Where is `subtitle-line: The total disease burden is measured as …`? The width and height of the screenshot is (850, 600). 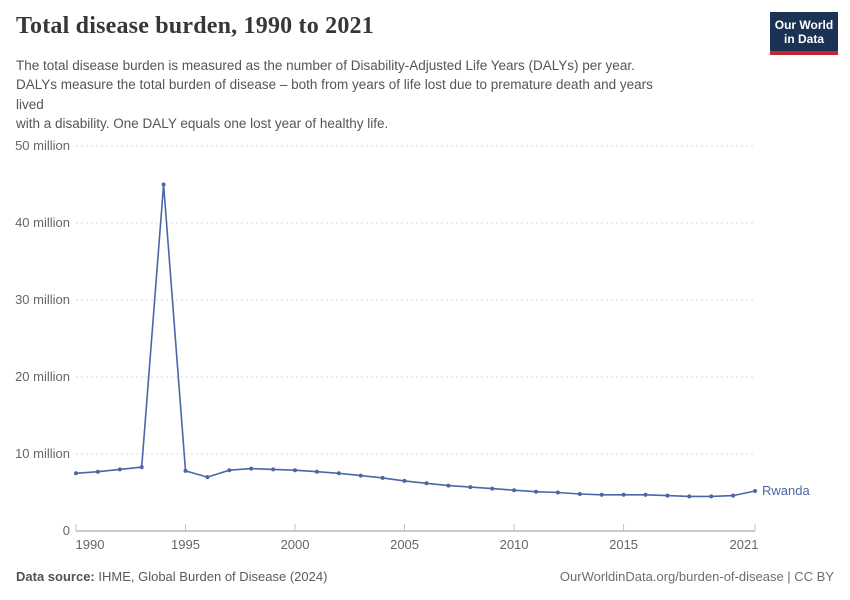
subtitle-line: The total disease burden is measured as … is located at coordinates (325, 65).